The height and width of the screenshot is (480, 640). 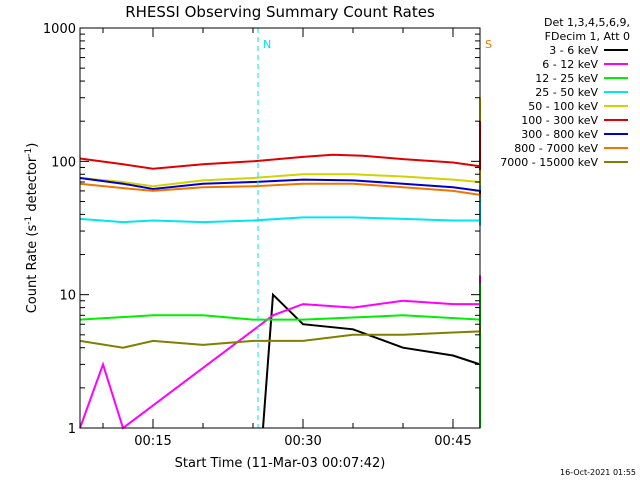 I want to click on y-axis-title-mid: detector, so click(x=32, y=186).